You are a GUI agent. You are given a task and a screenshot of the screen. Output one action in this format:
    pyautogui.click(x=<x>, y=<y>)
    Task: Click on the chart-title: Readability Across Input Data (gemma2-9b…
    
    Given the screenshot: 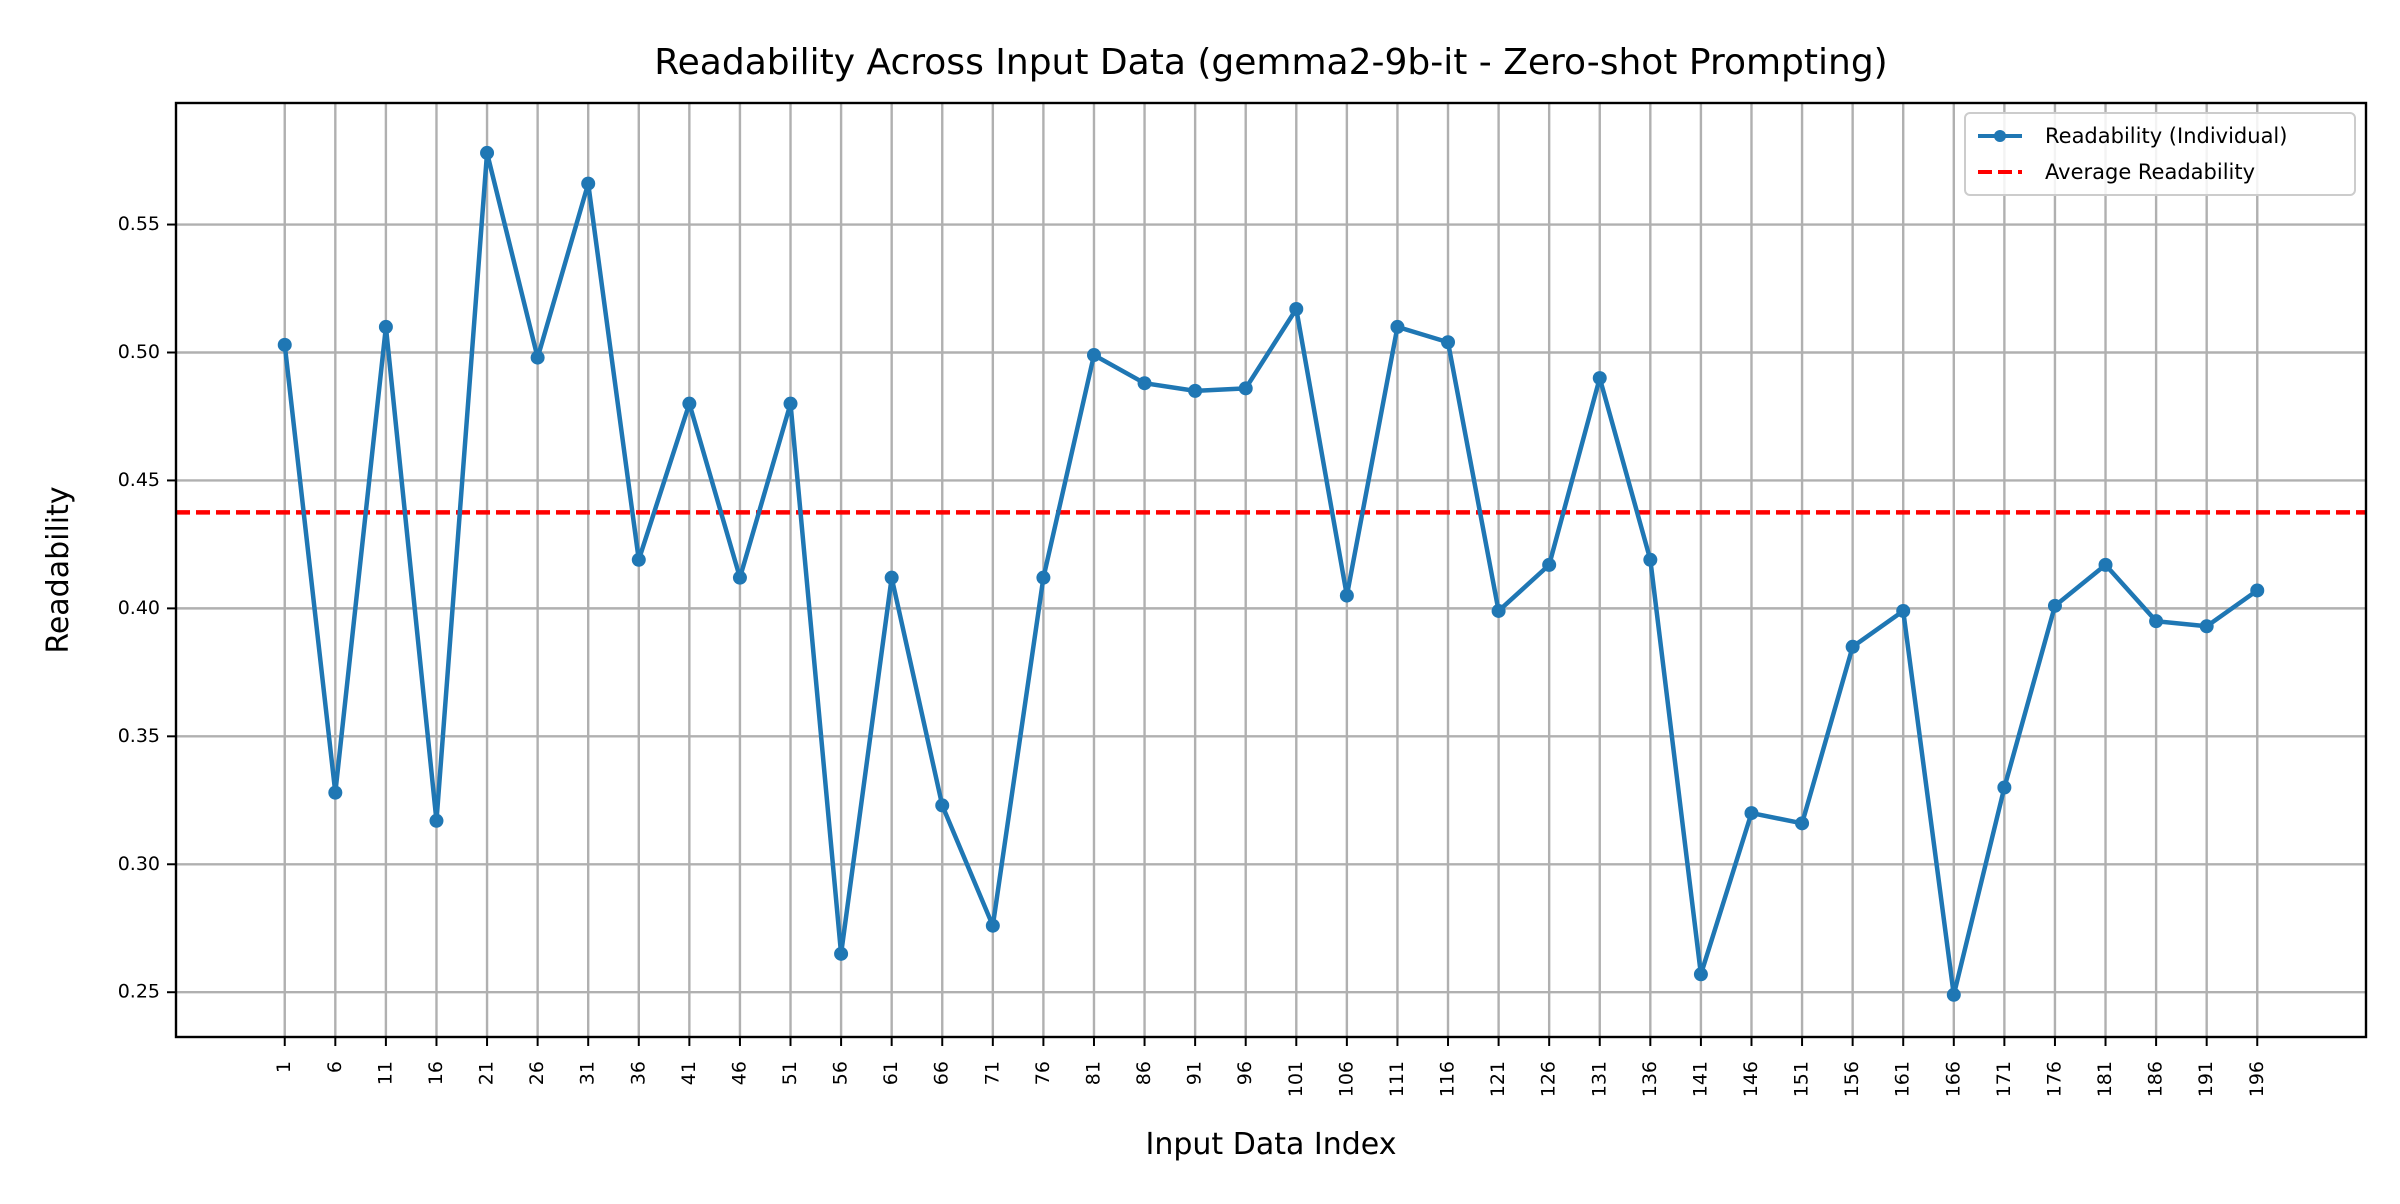 What is the action you would take?
    pyautogui.click(x=1270, y=62)
    